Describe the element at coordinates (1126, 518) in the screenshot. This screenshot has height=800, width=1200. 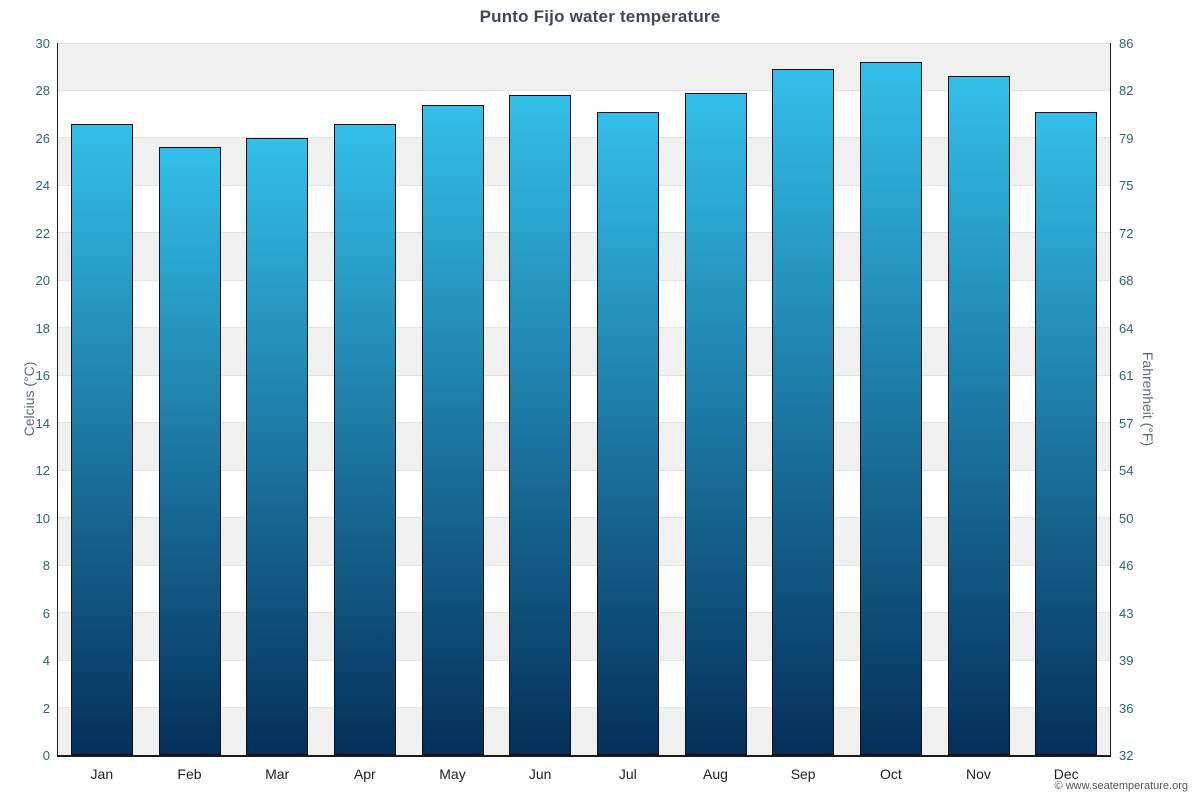
I see `fahrenheit-tick-label: 50` at that location.